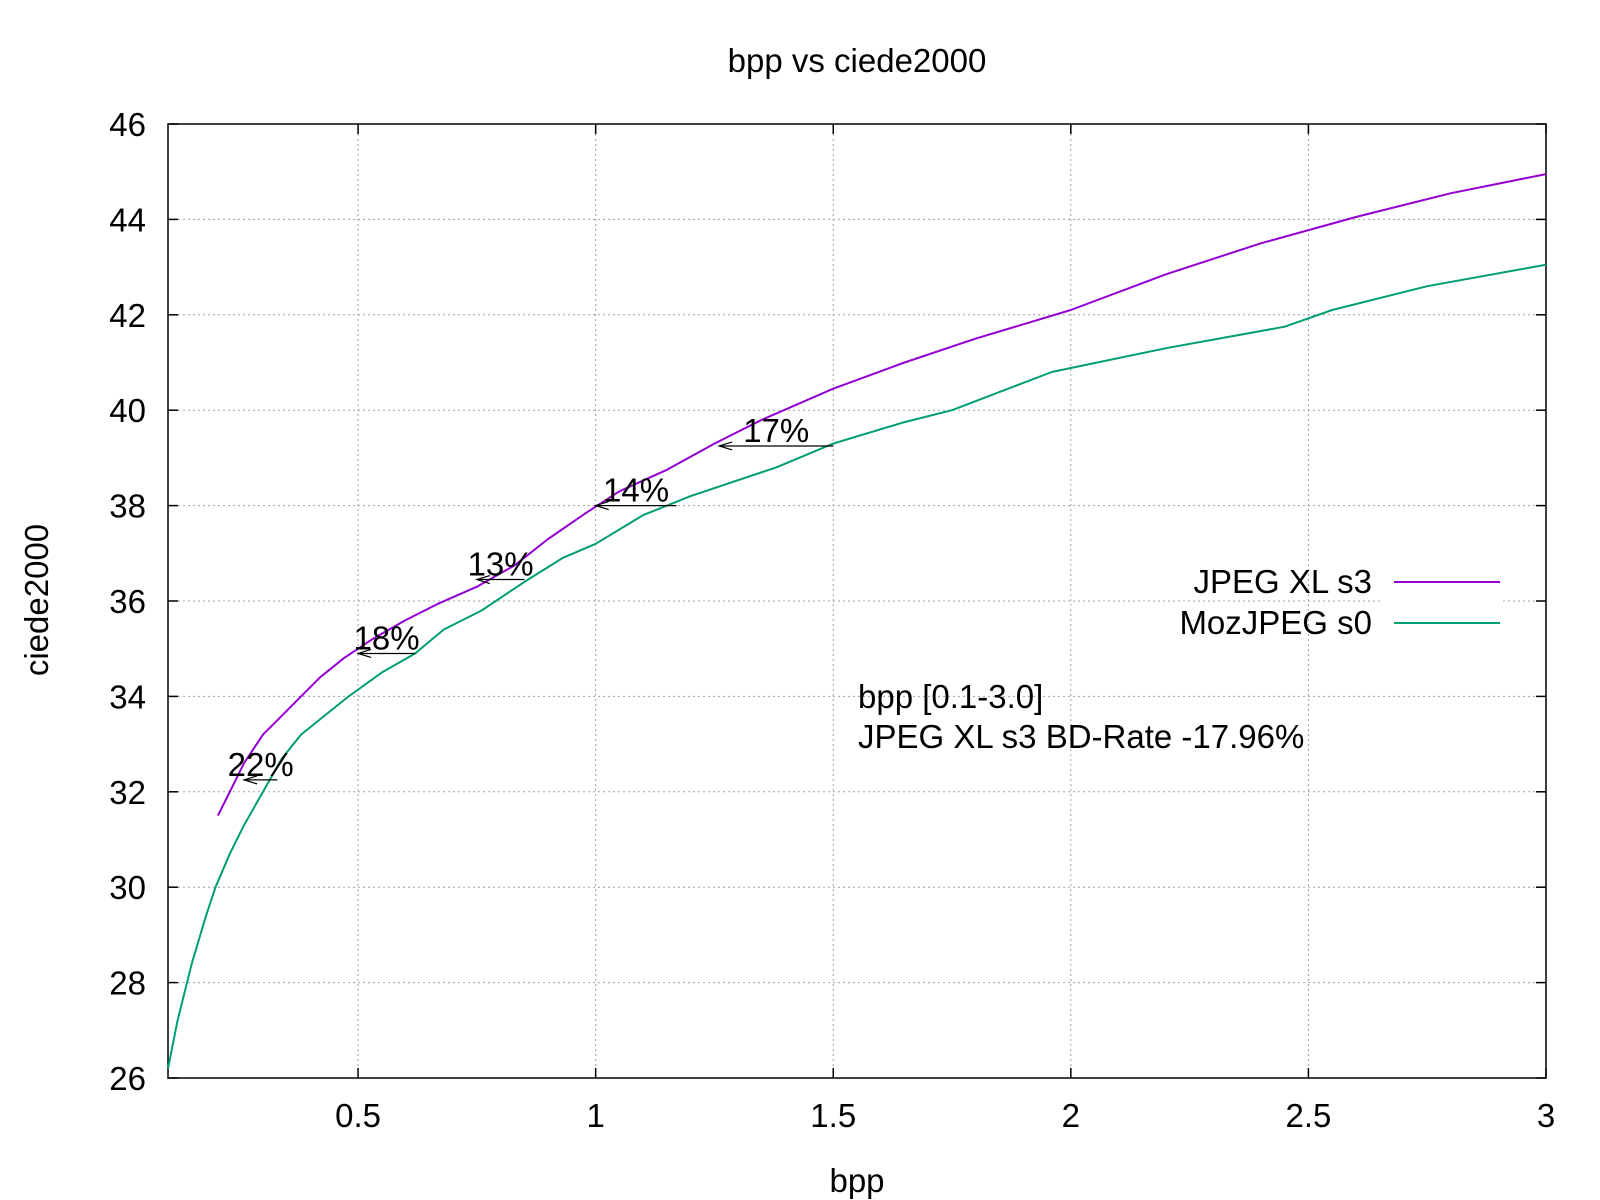 This screenshot has height=1200, width=1600. What do you see at coordinates (1071, 1115) in the screenshot?
I see `x-tick-label: 2` at bounding box center [1071, 1115].